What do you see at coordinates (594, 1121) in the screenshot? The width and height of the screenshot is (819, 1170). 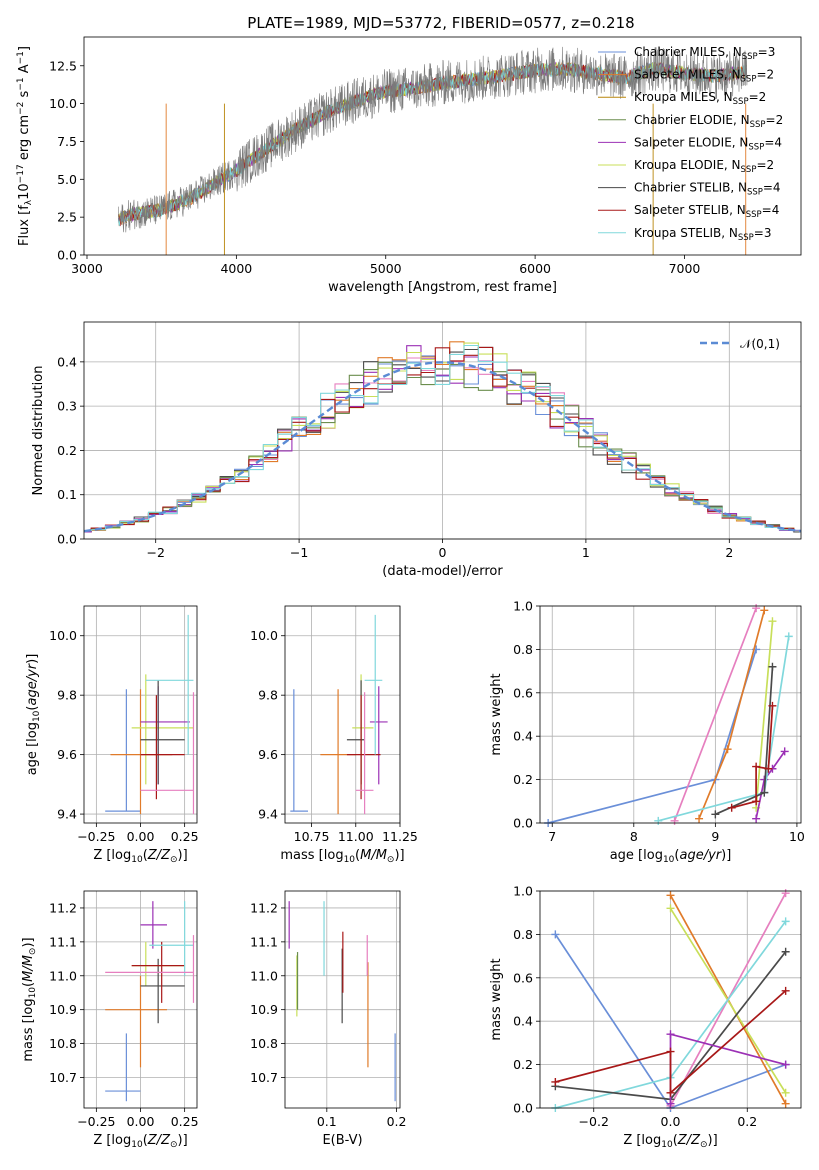 I see `x-tick-label: −0.2` at bounding box center [594, 1121].